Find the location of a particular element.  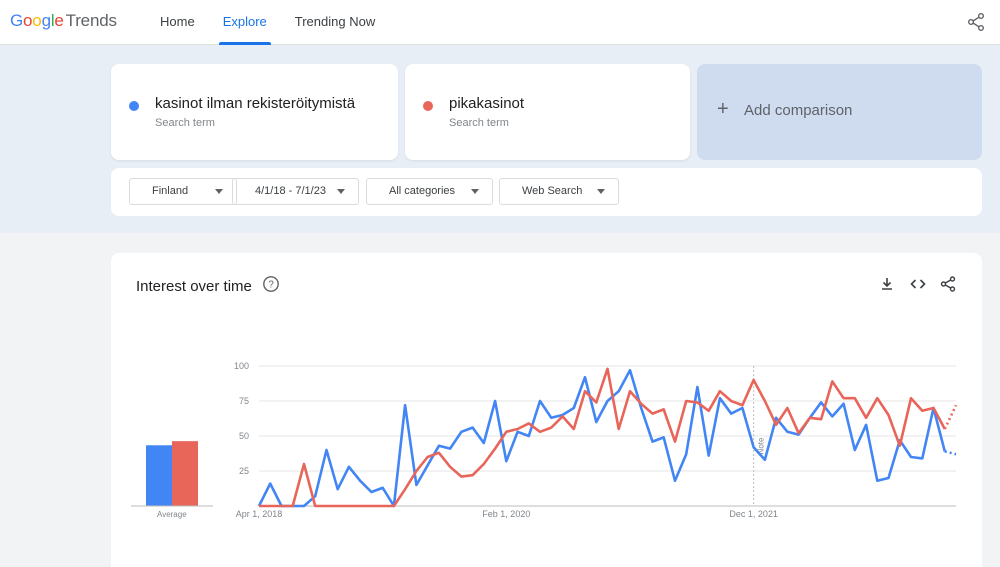

y-tick-label: 100 is located at coordinates (241, 366).